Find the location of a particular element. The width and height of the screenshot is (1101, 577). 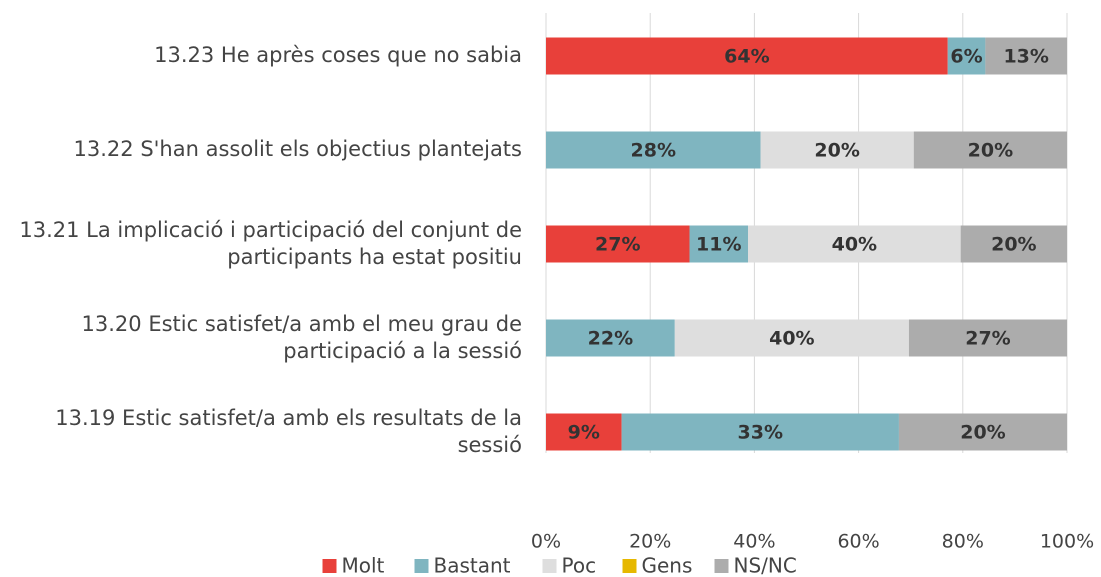

legend-label: Poc is located at coordinates (579, 565).